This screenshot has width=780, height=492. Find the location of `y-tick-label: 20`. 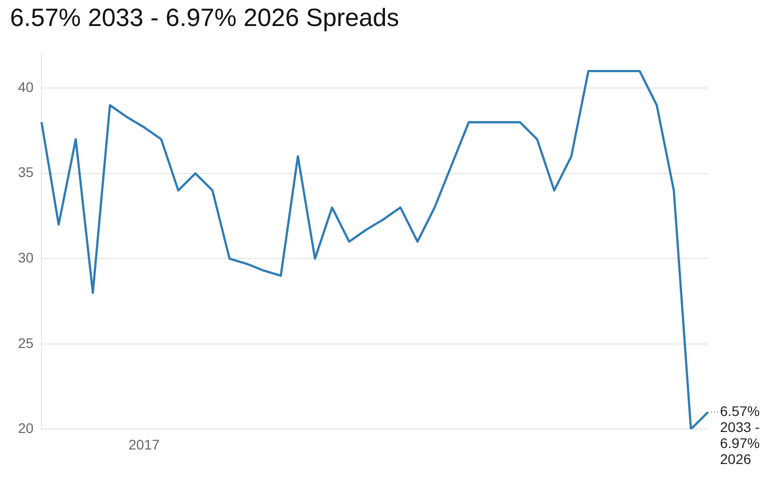

y-tick-label: 20 is located at coordinates (26, 428).